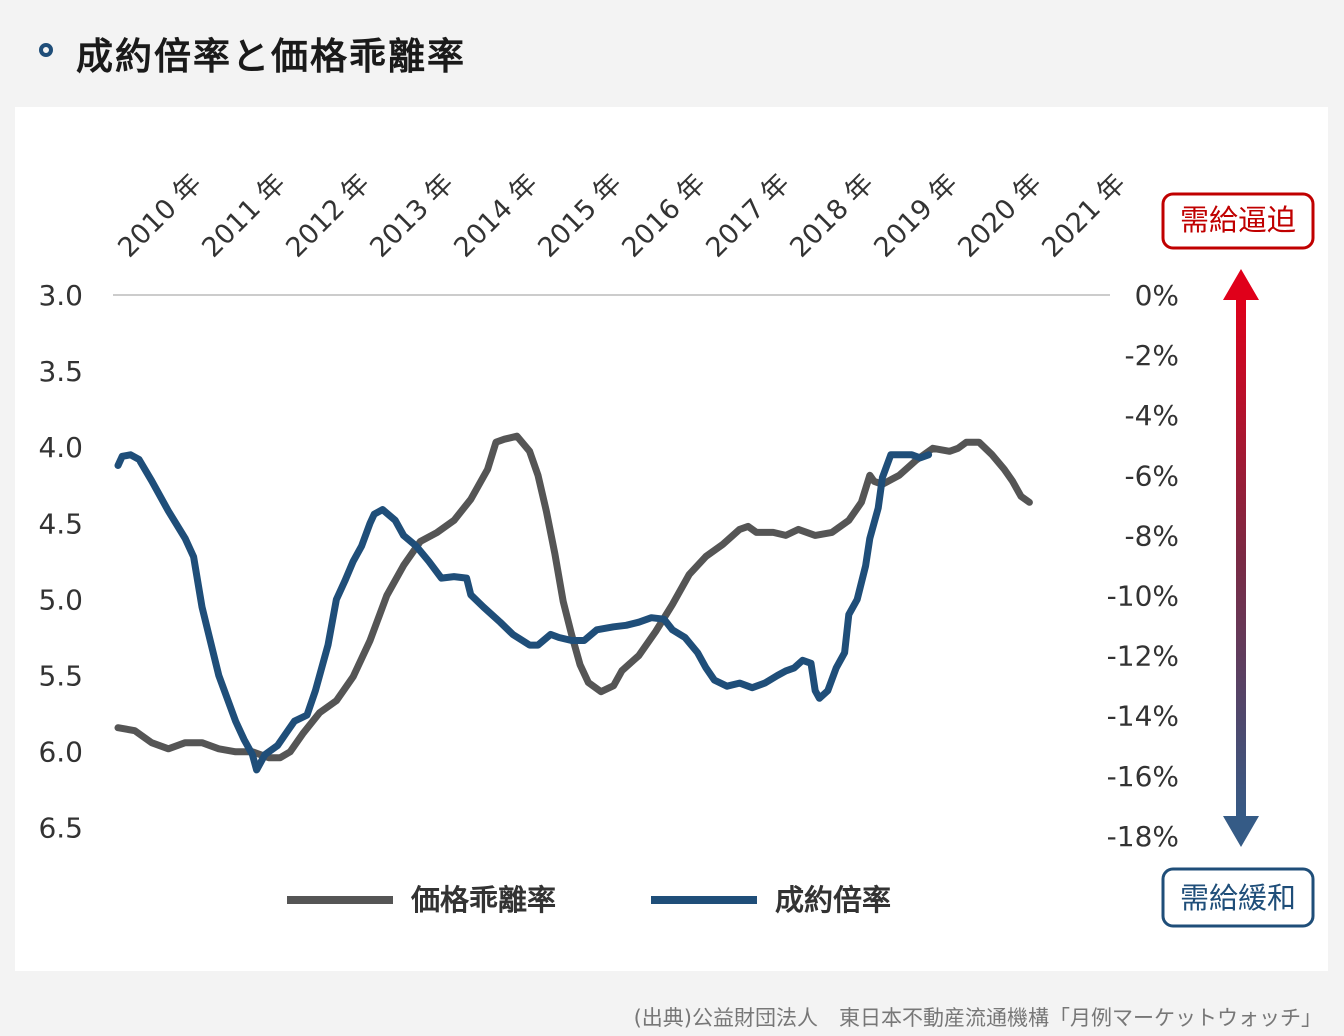 This screenshot has height=1036, width=1344. Describe the element at coordinates (1241, 284) in the screenshot. I see `arrow-up-icon` at that location.